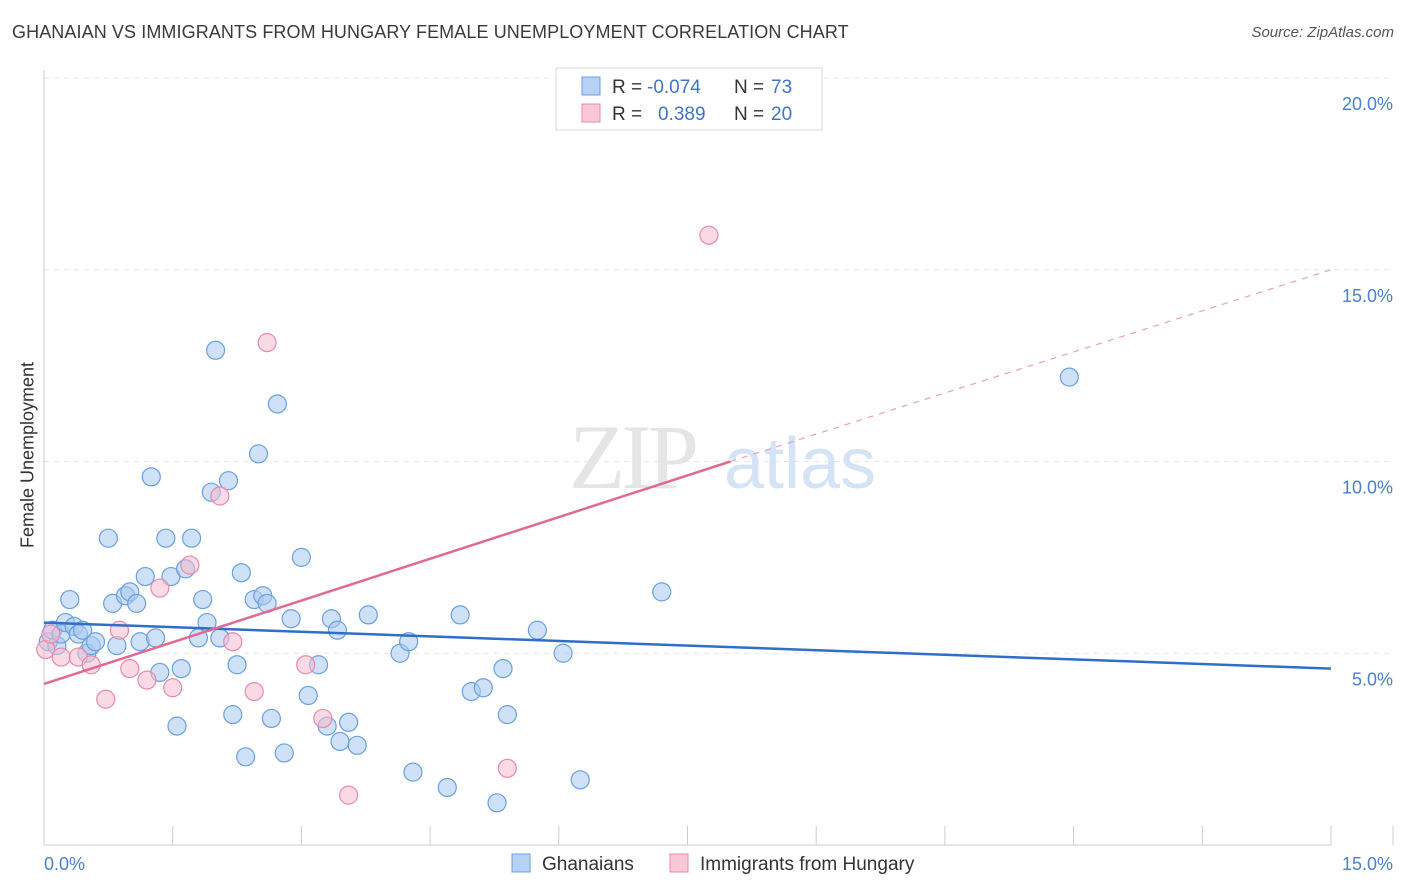 The image size is (1406, 892). Describe the element at coordinates (588, 864) in the screenshot. I see `legend-label-ghanaians: Ghanaians` at that location.